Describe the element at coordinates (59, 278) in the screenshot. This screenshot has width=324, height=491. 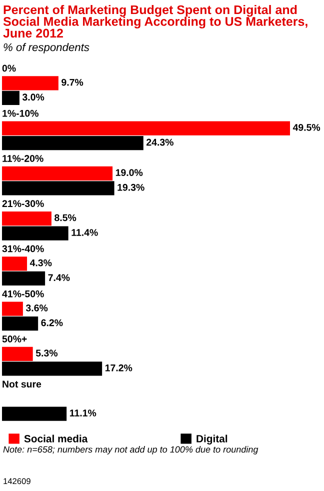
I see `data-label: 7.4%` at that location.